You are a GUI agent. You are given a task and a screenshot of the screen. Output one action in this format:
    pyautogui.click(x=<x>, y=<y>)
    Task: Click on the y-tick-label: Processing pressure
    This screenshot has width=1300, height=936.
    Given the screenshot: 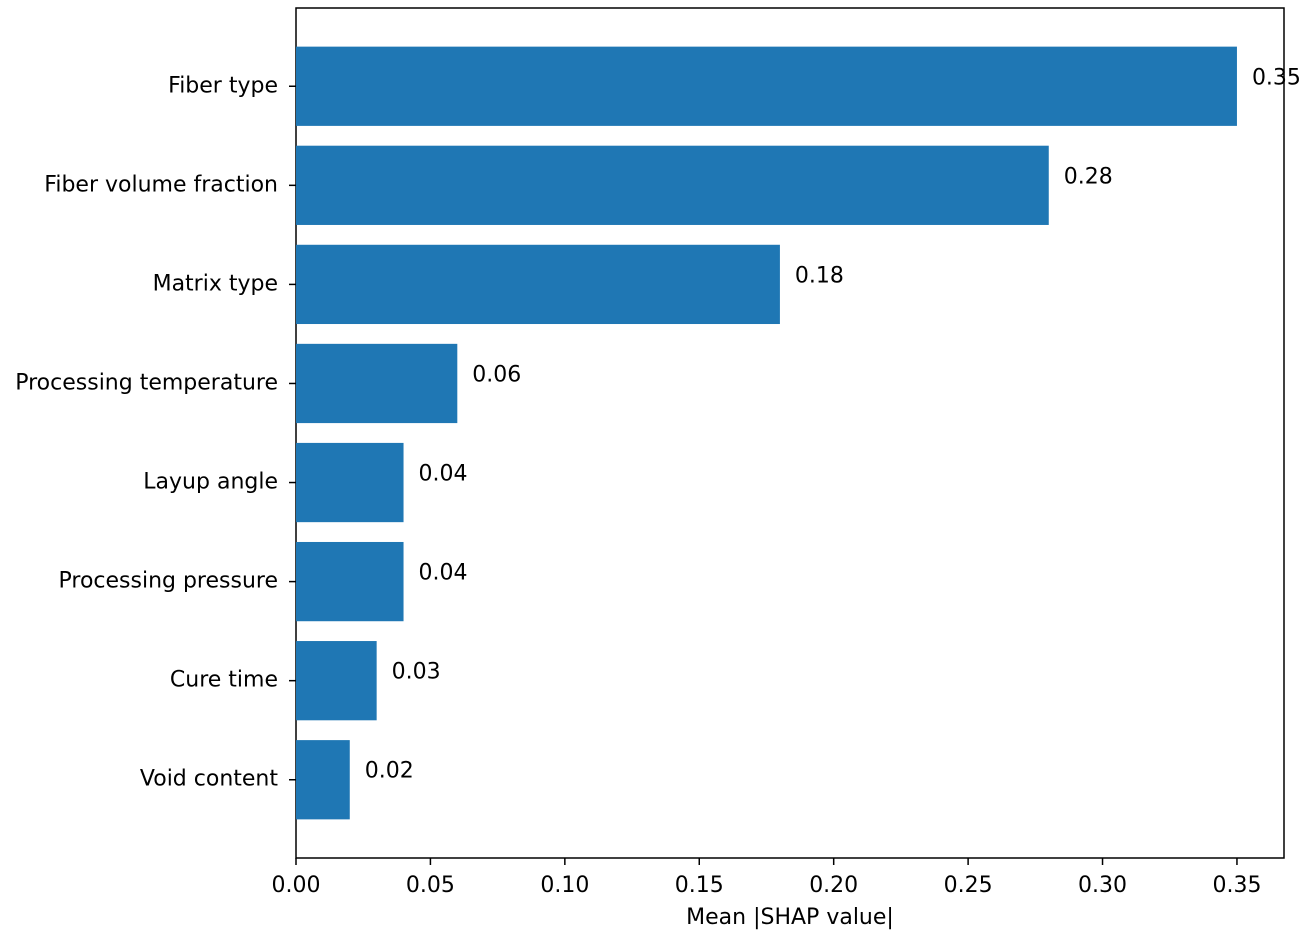 What is the action you would take?
    pyautogui.click(x=169, y=581)
    